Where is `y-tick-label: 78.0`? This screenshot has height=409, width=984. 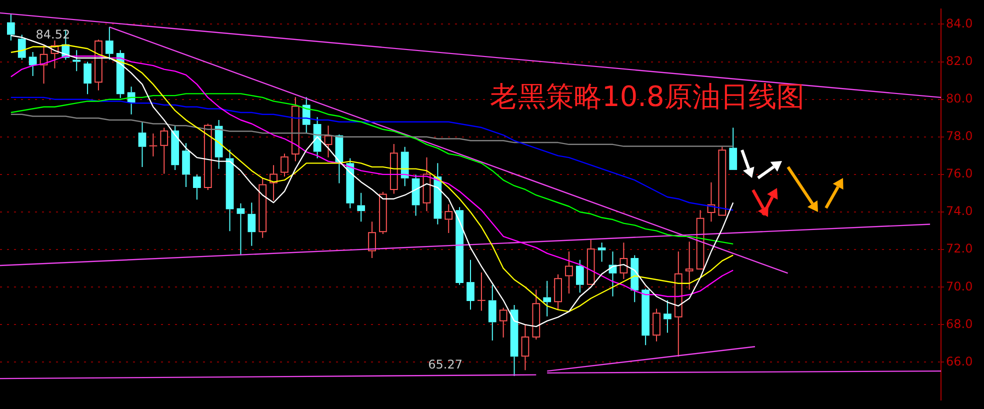
y-tick-label: 78.0 is located at coordinates (959, 136).